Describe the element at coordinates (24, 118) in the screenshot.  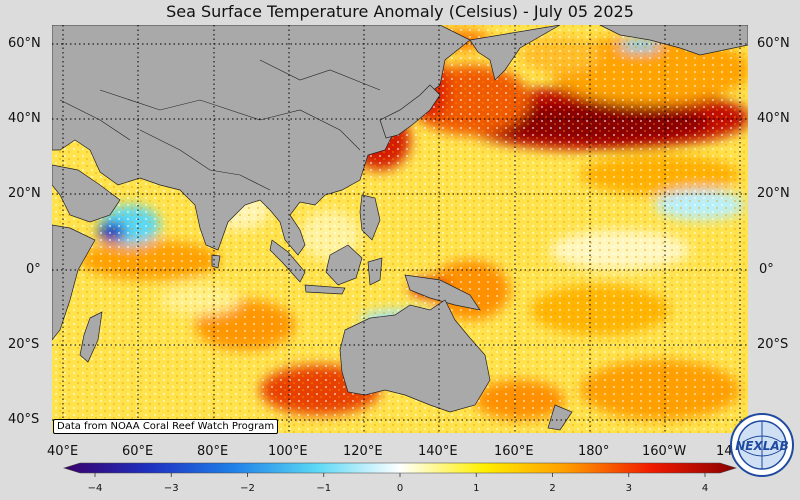
I see `lat-label-left: 40°N` at that location.